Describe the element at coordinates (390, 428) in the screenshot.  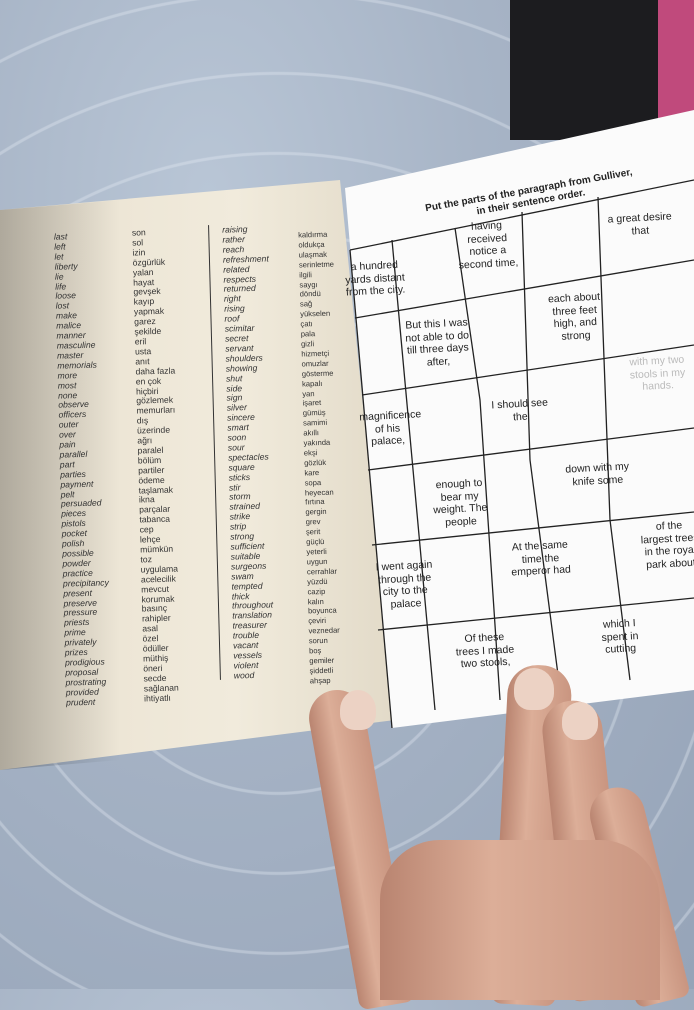
I see `cell-7: magnificence of his palace,` at that location.